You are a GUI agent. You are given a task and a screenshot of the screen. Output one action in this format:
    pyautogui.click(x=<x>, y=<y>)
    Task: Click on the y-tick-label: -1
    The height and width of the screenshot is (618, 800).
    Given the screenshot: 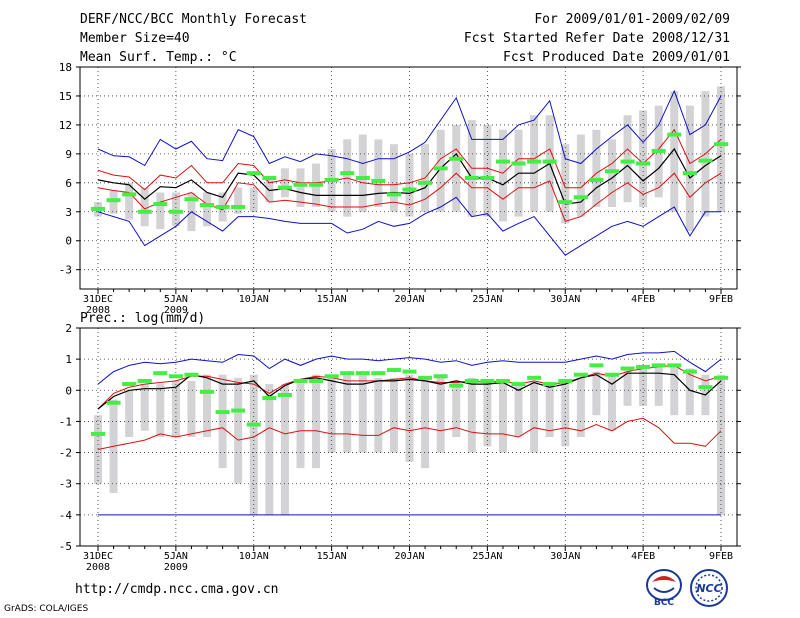 What is the action you would take?
    pyautogui.click(x=65, y=421)
    